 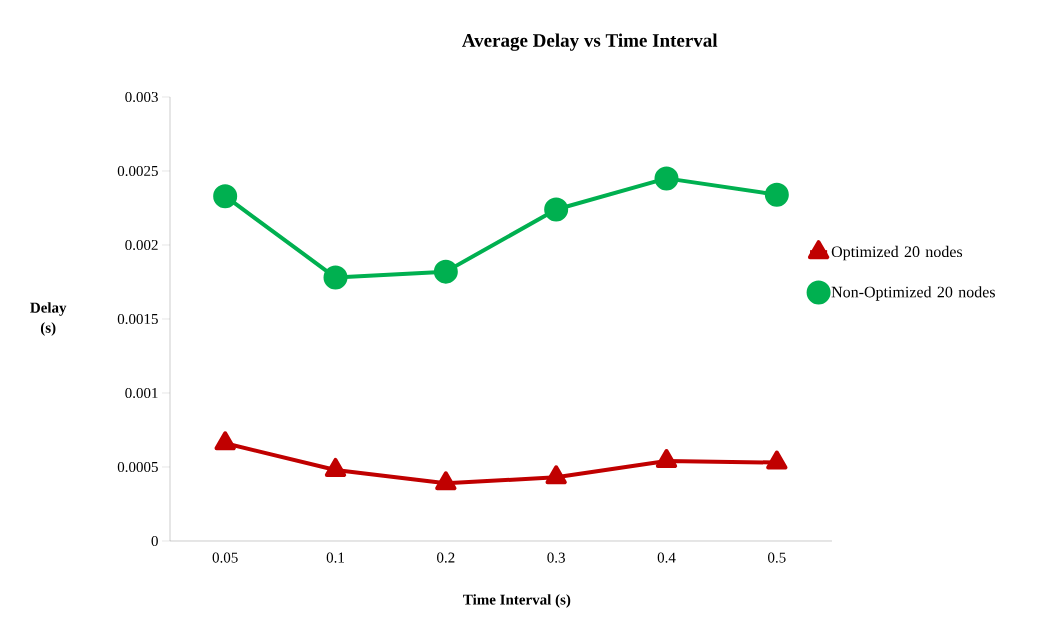 What do you see at coordinates (137, 171) in the screenshot?
I see `y-tick-label: 0.0025` at bounding box center [137, 171].